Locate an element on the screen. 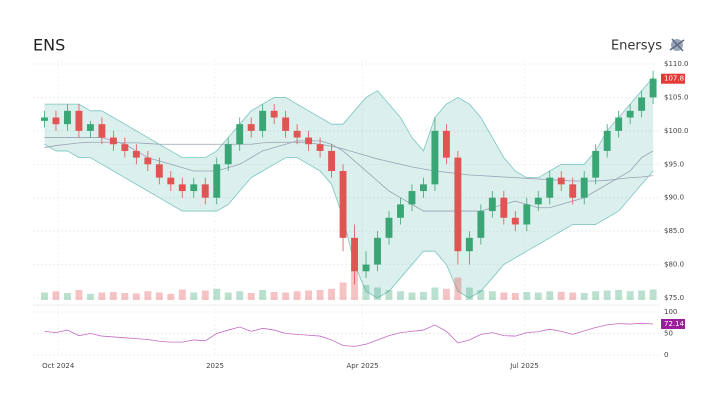 This screenshot has width=720, height=404. x-tick-label: 2025 is located at coordinates (215, 366).